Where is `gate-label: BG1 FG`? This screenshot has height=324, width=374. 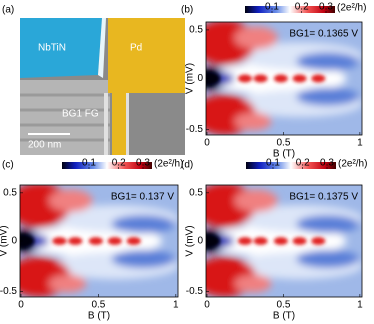
gate-label: BG1 FG is located at coordinates (80, 114).